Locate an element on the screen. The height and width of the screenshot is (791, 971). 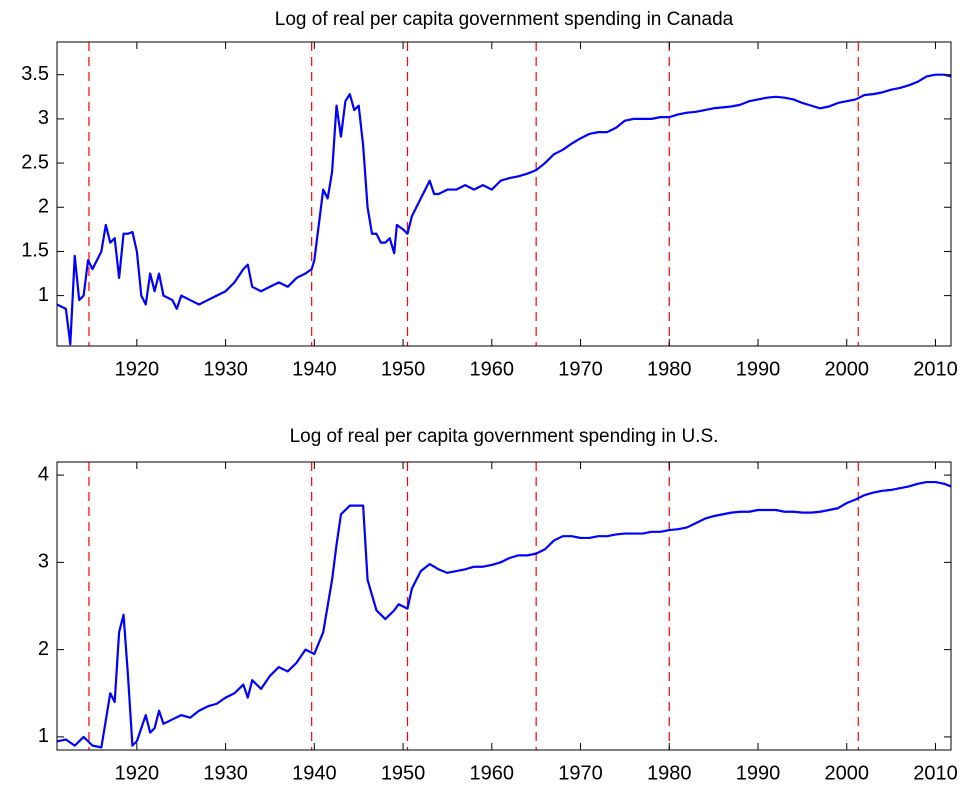
y-tick-label: 1.5 is located at coordinates (35, 251).